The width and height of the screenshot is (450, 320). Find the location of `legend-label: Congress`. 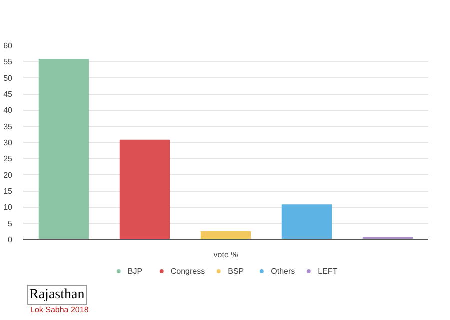

legend-label: Congress is located at coordinates (188, 271).